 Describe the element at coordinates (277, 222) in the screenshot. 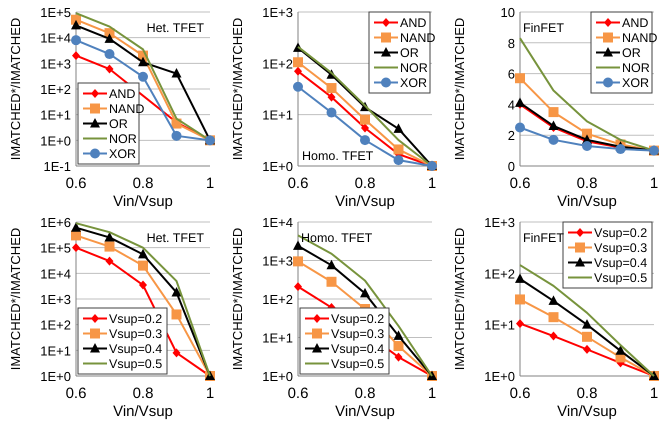

I see `y-tick-label: 1E+4` at that location.